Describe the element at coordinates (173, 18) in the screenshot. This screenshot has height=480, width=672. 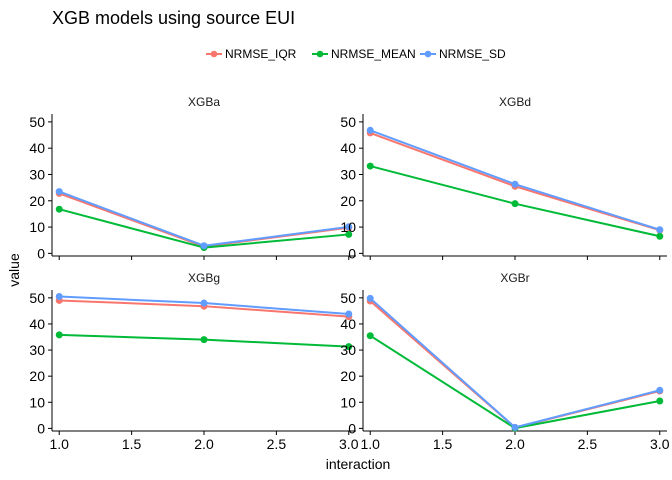
I see `chart-title: XGB models using source EUI` at that location.